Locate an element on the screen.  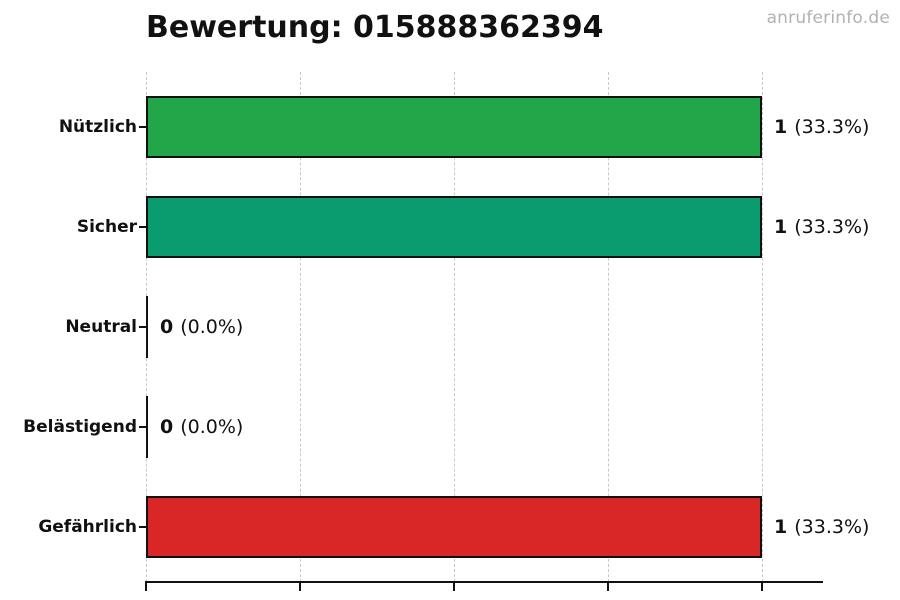
category-label-neutral: Neutral is located at coordinates (101, 327).